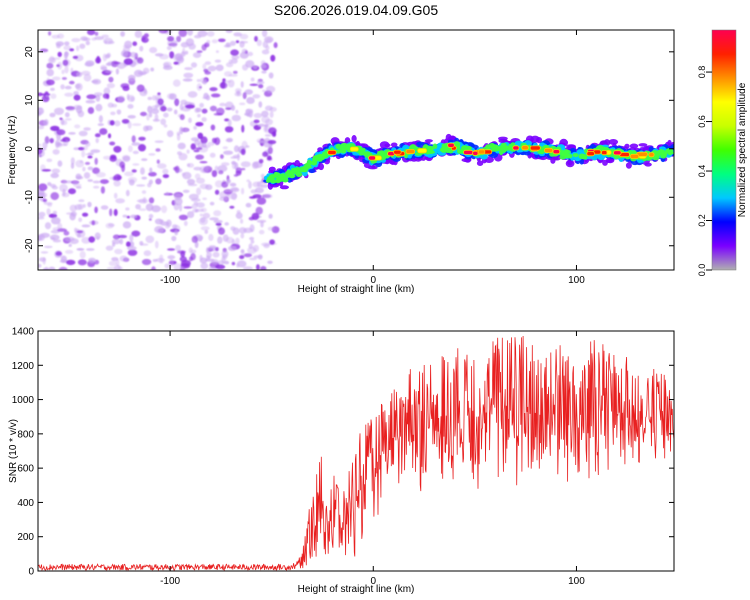 This screenshot has height=600, width=750. Describe the element at coordinates (159, 150) in the screenshot. I see `heatmap-noise-blobs` at that location.